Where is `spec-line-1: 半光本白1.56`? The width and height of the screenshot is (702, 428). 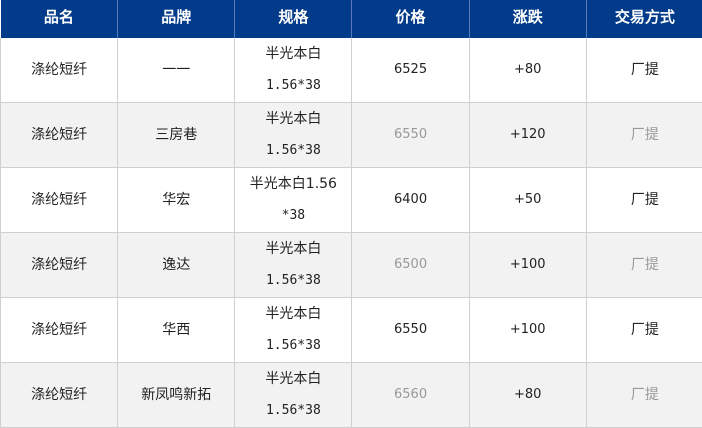 spec-line-1: 半光本白1.56 is located at coordinates (293, 184).